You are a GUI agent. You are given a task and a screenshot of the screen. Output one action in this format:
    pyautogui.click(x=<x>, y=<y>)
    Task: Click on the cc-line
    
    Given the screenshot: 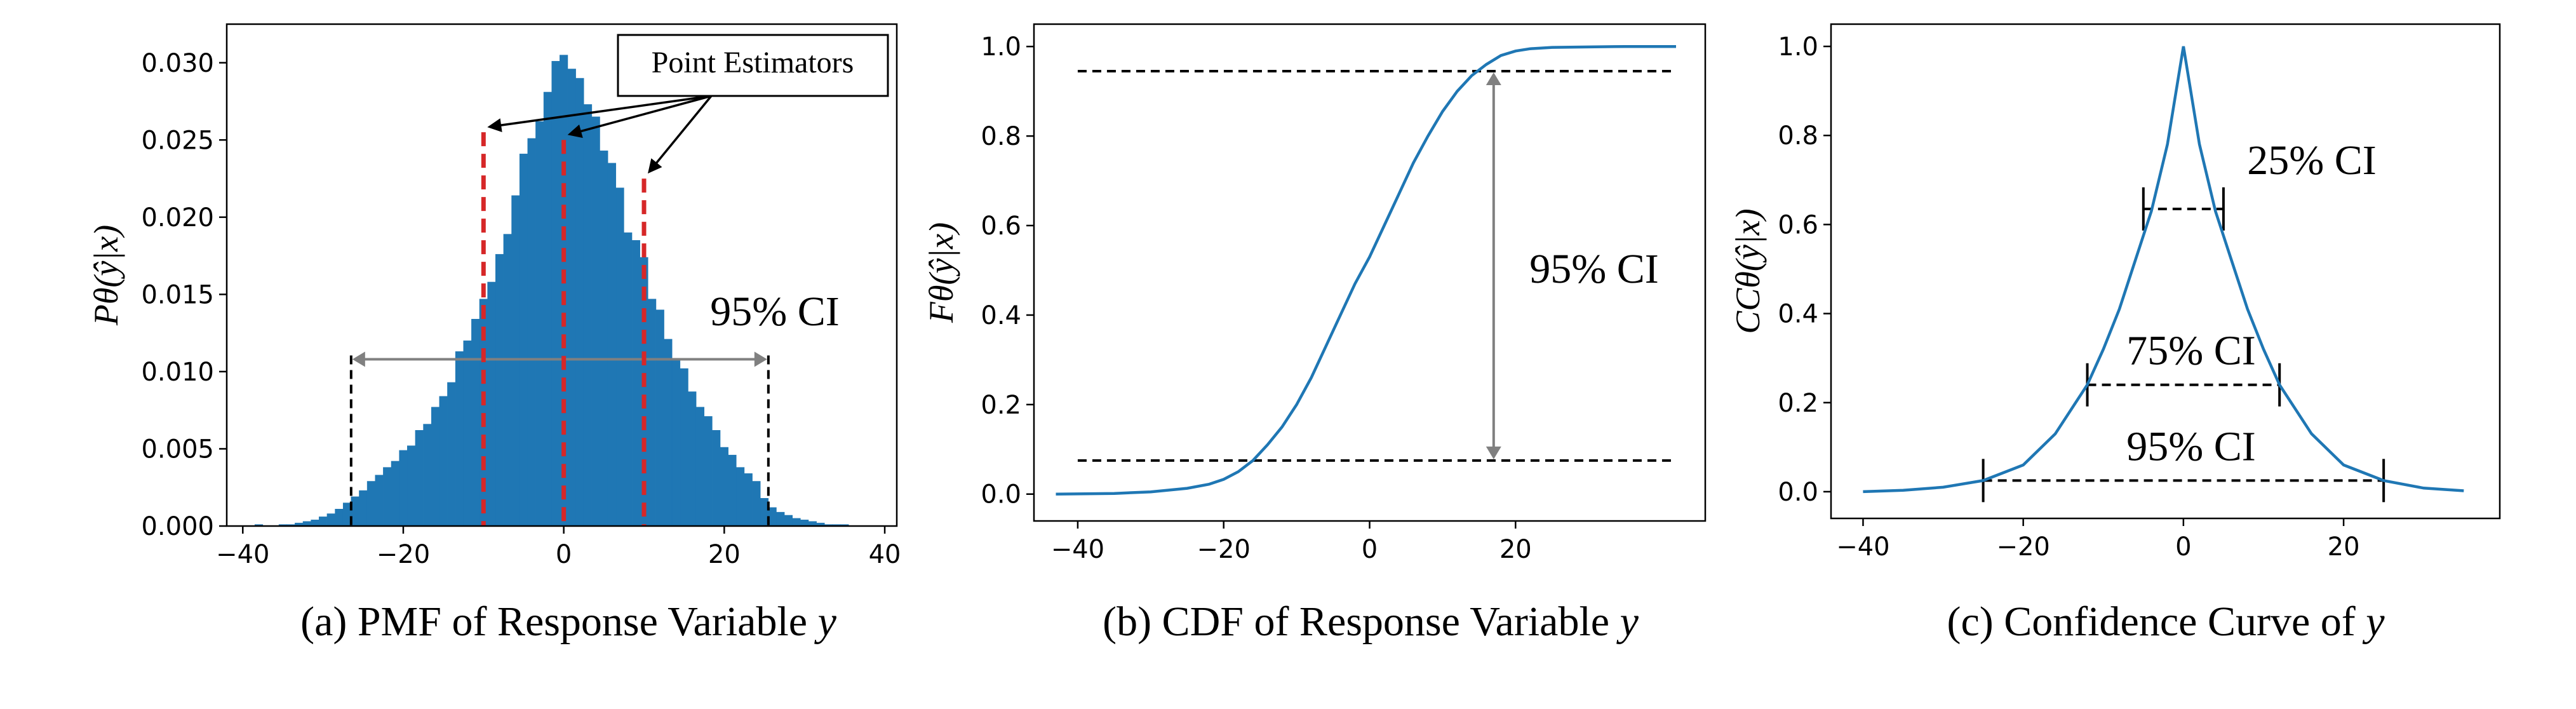 What is the action you would take?
    pyautogui.click(x=2163, y=270)
    